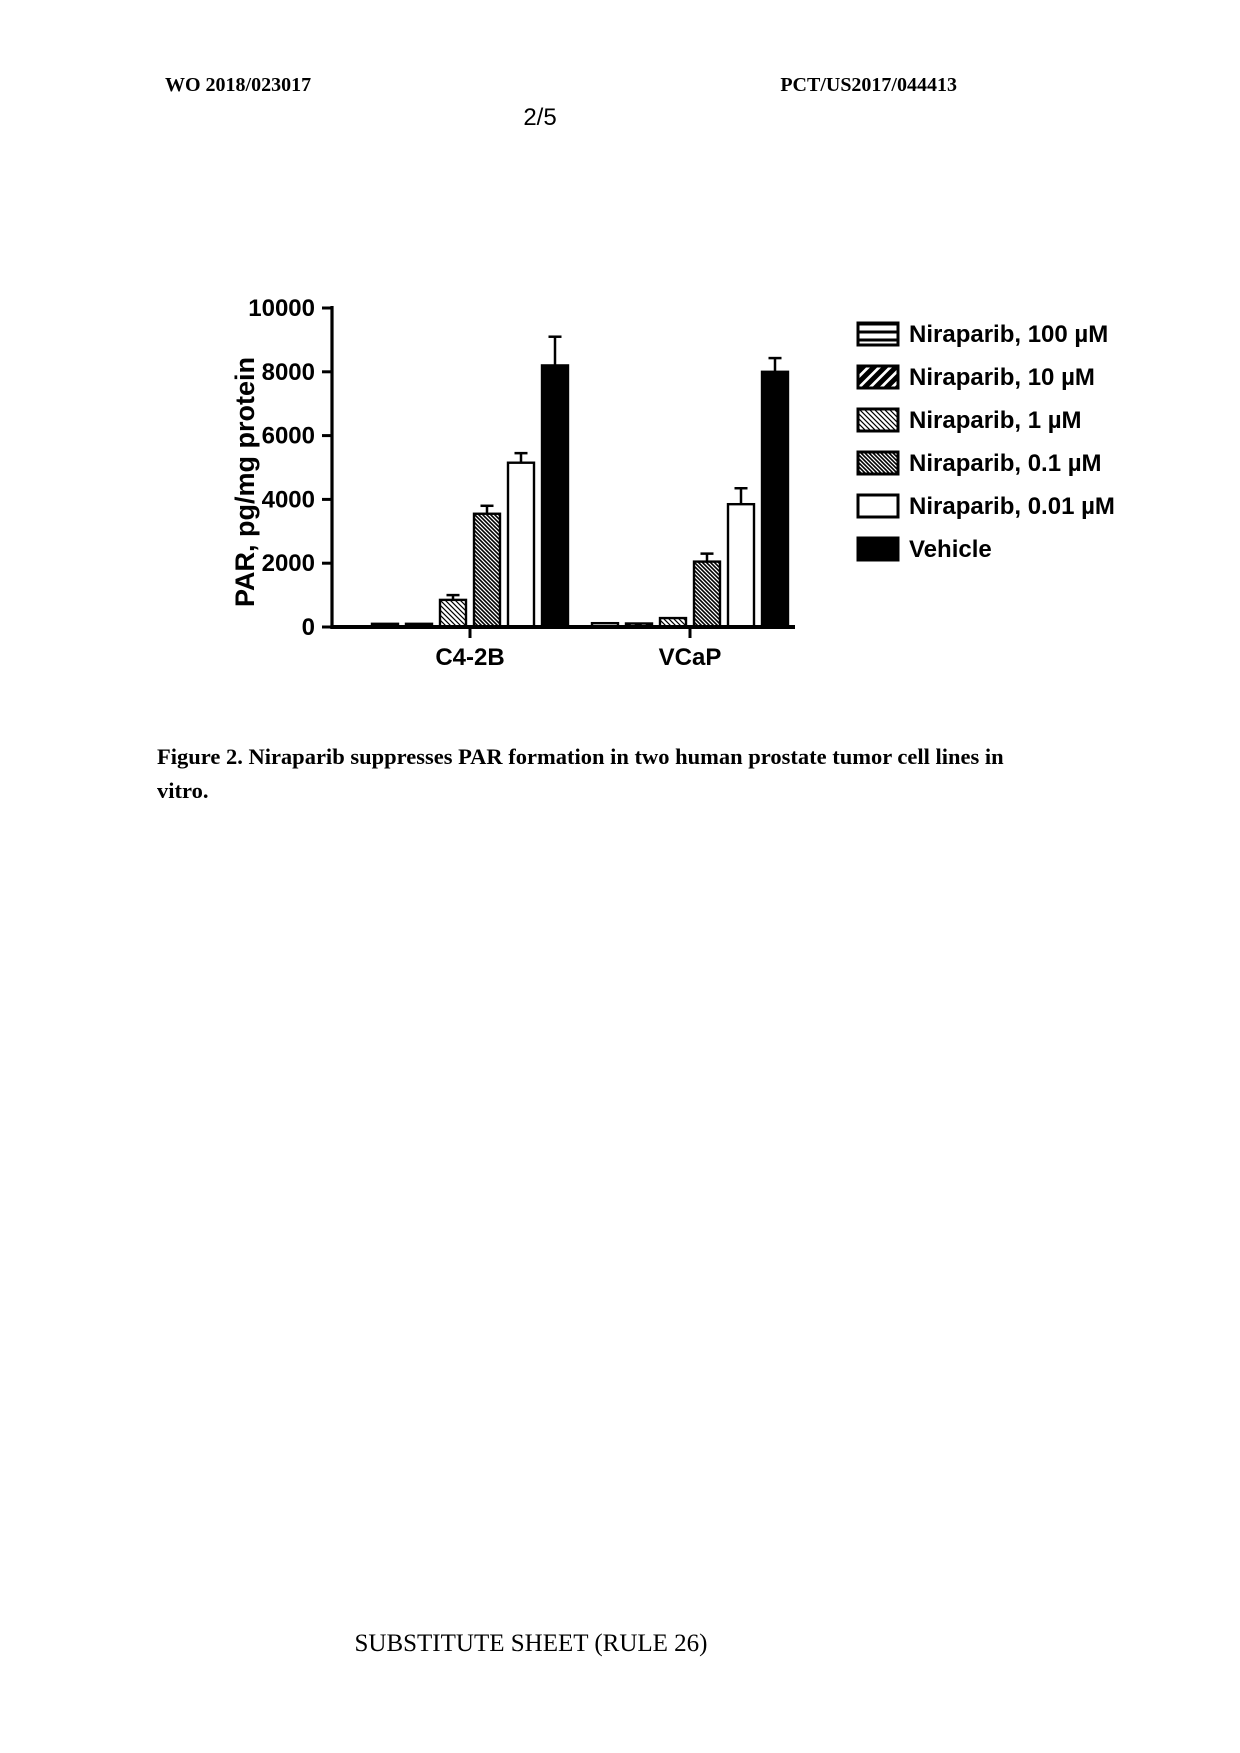 This screenshot has height=1753, width=1240. I want to click on legend-label: Niraparib, 10 µM, so click(1002, 377).